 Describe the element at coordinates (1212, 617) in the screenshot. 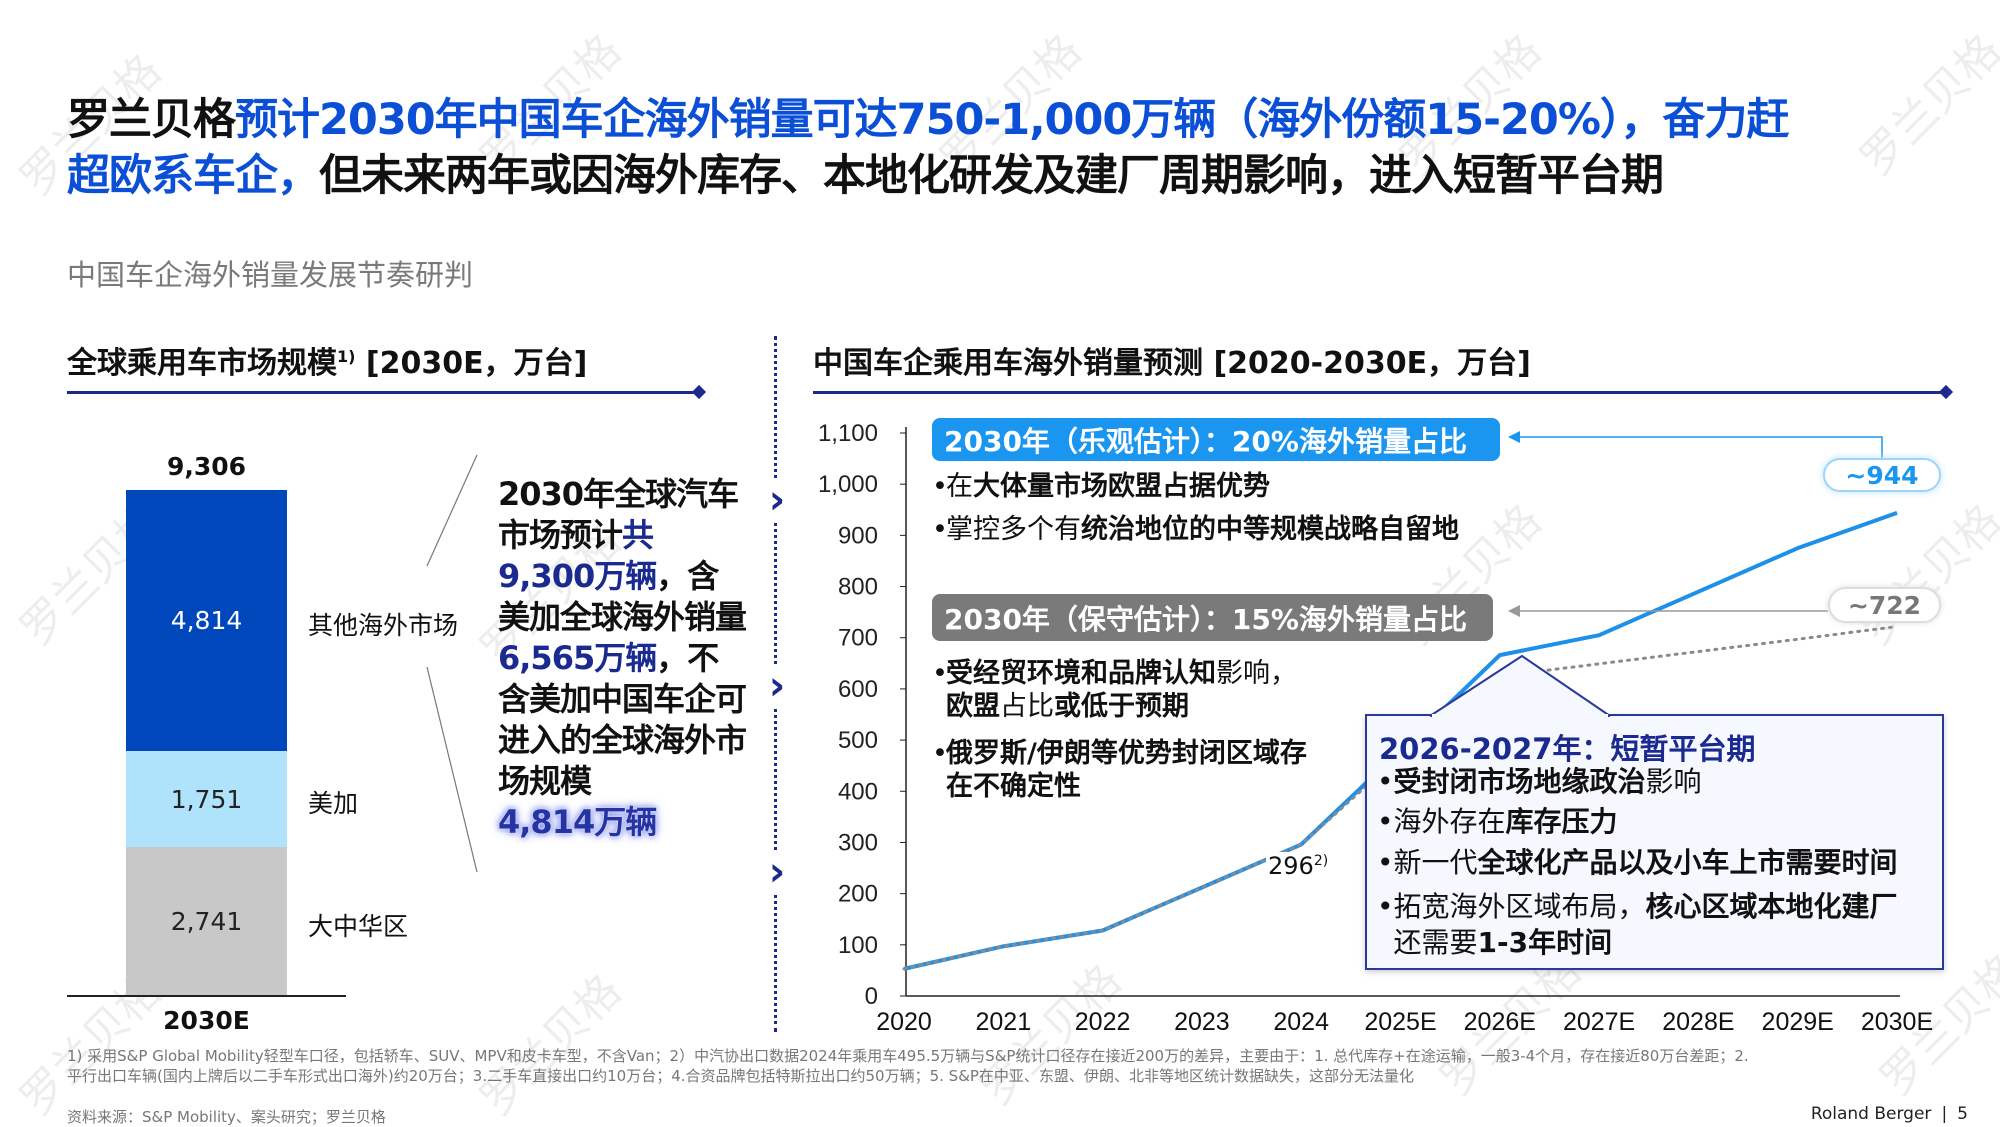

I see `conservative-scenario-label: 2030年（保守估计）：15%海外销量占比` at that location.